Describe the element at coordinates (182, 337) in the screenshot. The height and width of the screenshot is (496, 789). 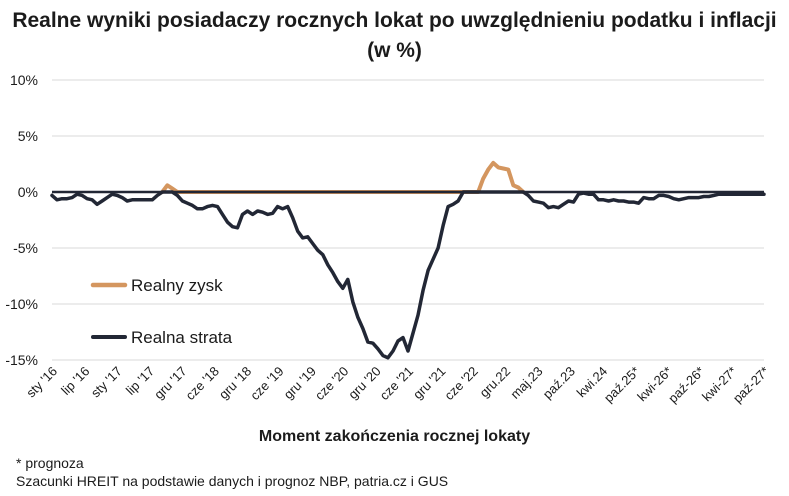
I see `legend-label: Realna strata` at that location.